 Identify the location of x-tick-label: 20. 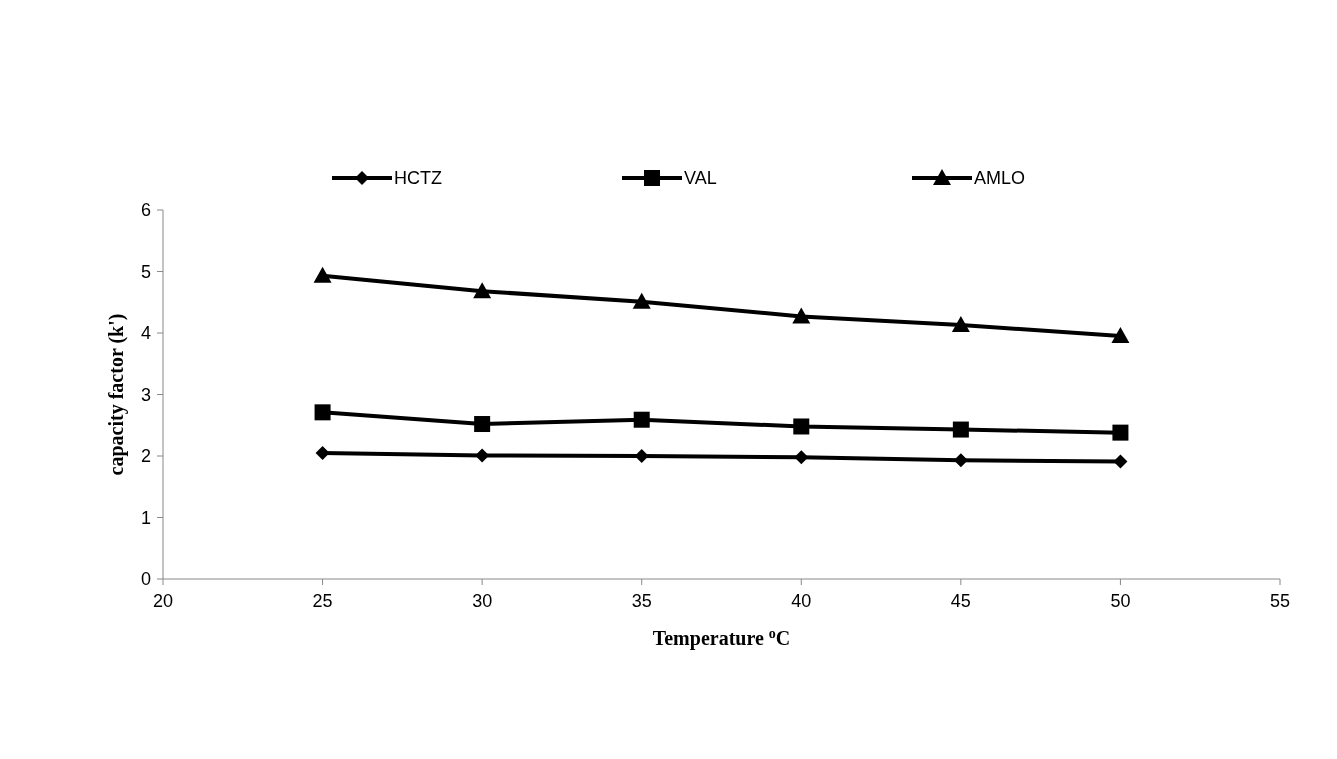
(163, 601).